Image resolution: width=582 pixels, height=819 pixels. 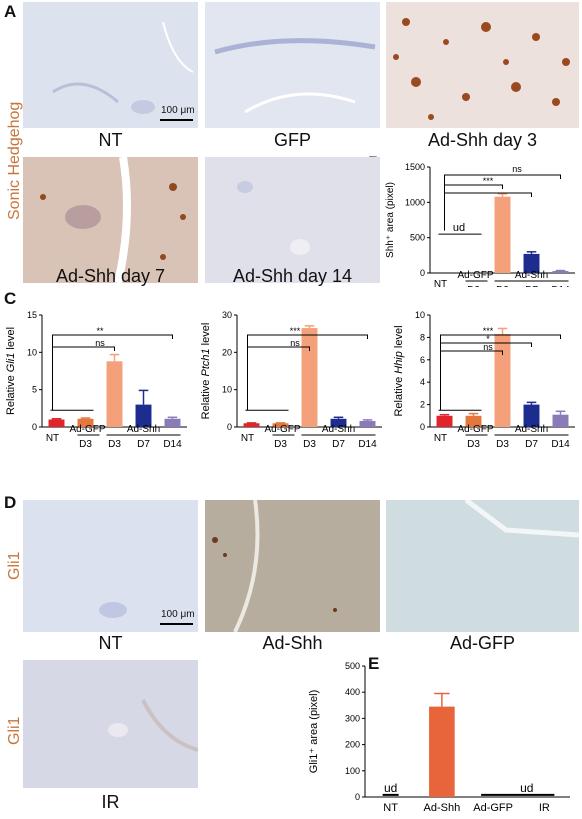 What do you see at coordinates (292, 643) in the screenshot?
I see `caption-gli1-ad-shh: Ad-Shh` at bounding box center [292, 643].